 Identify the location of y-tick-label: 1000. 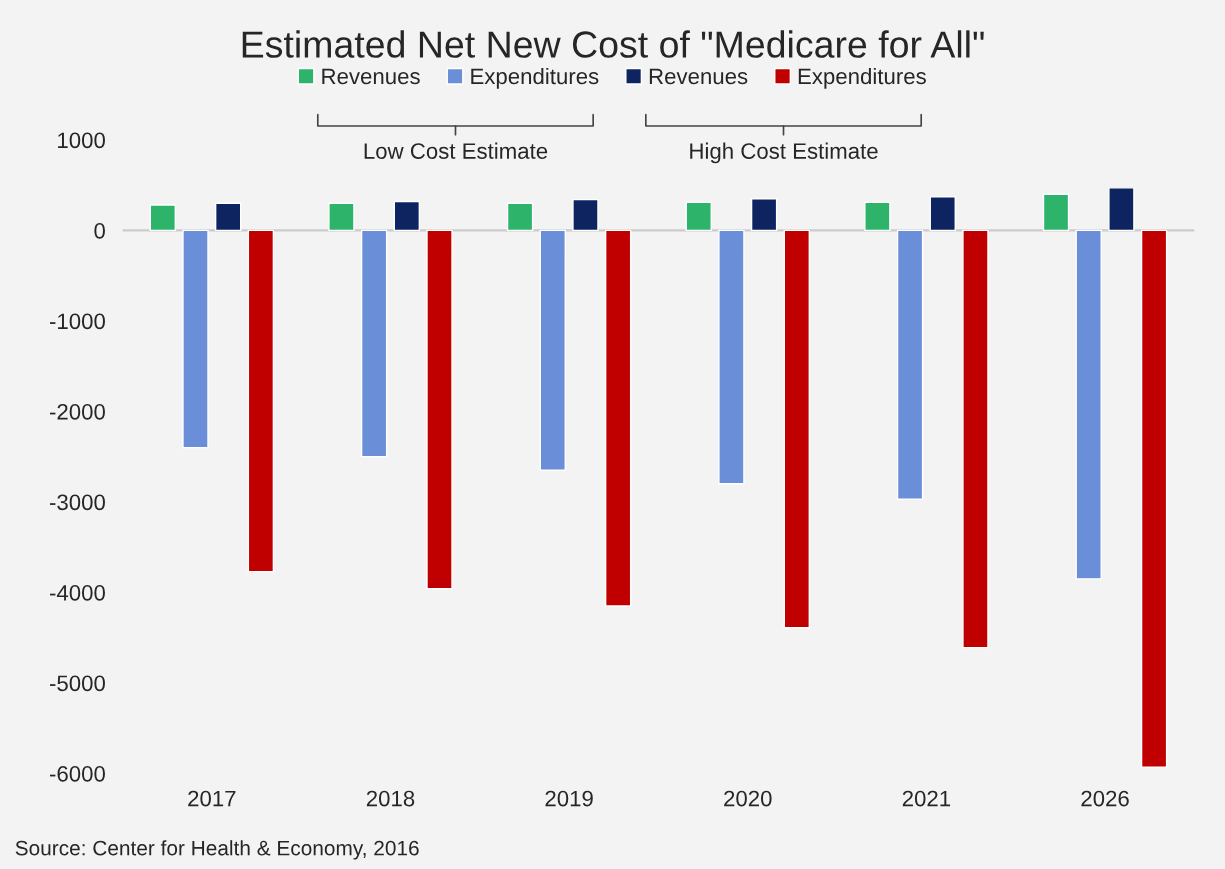
(81, 140).